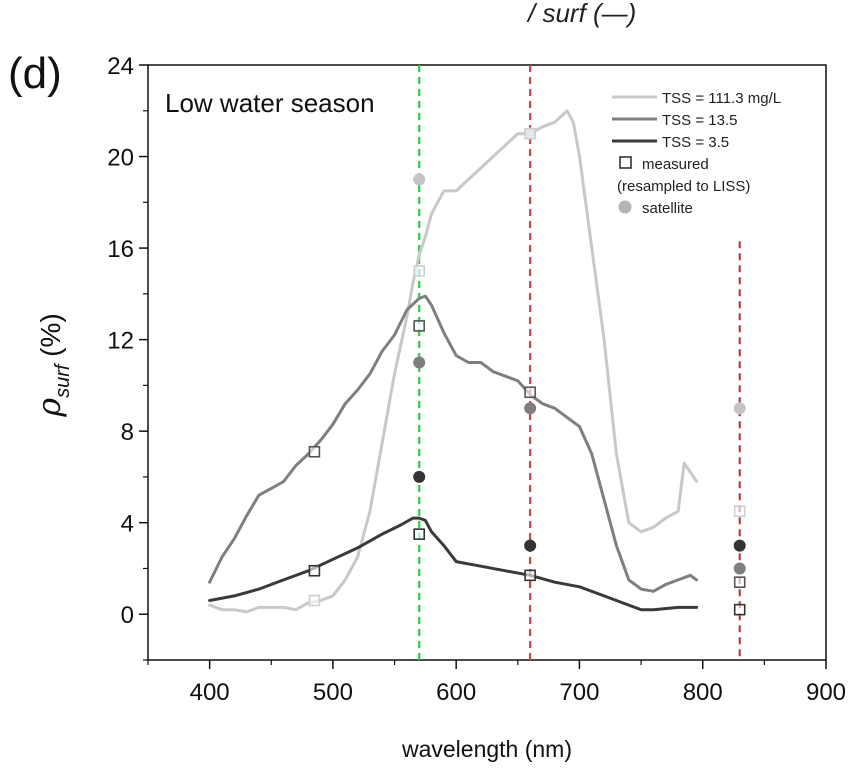 The height and width of the screenshot is (771, 868). I want to click on x-tick-label-900: 900, so click(826, 692).